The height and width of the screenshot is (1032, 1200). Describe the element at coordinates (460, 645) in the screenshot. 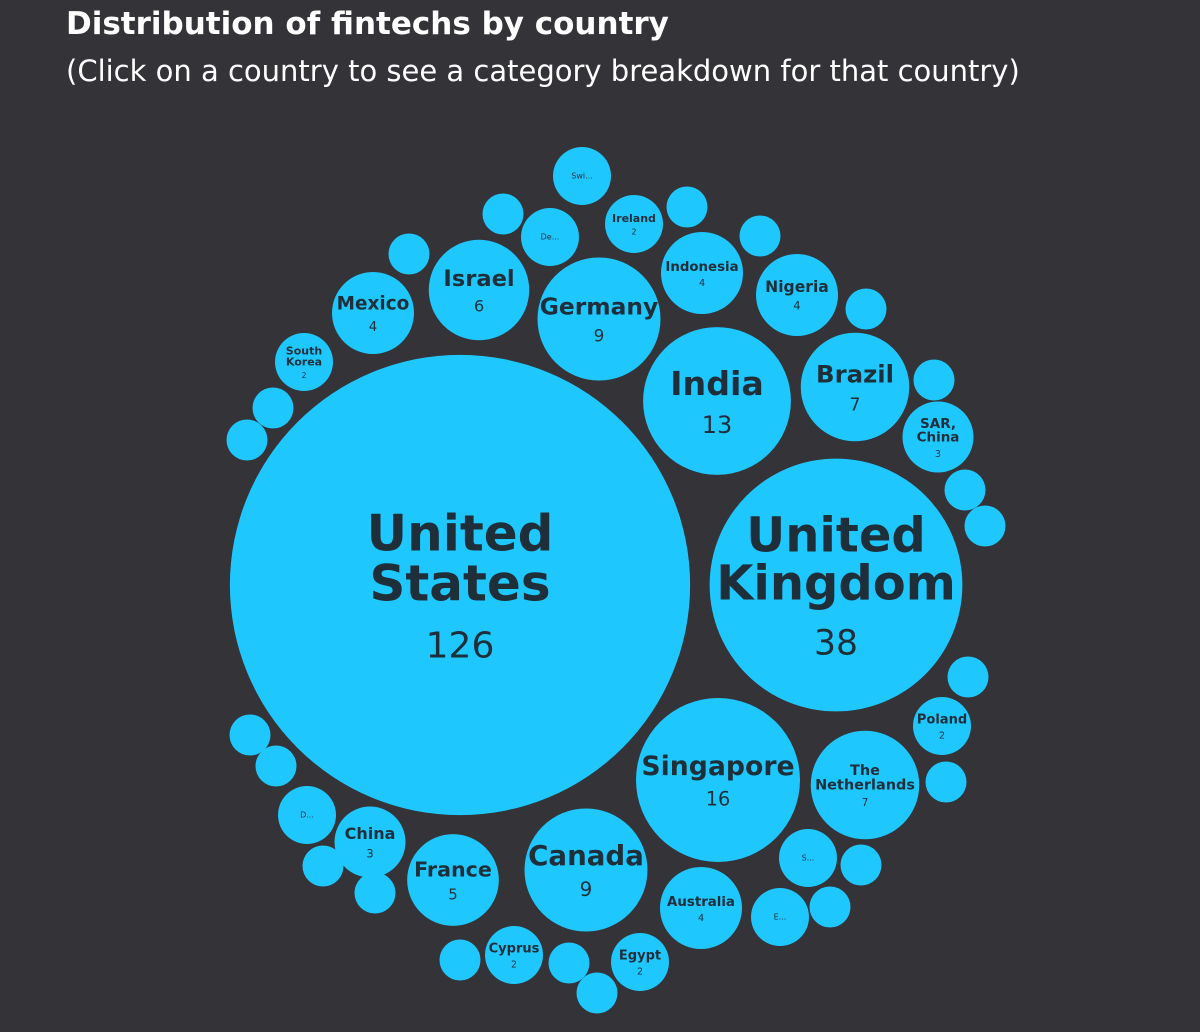

I see `value-label: 126` at that location.